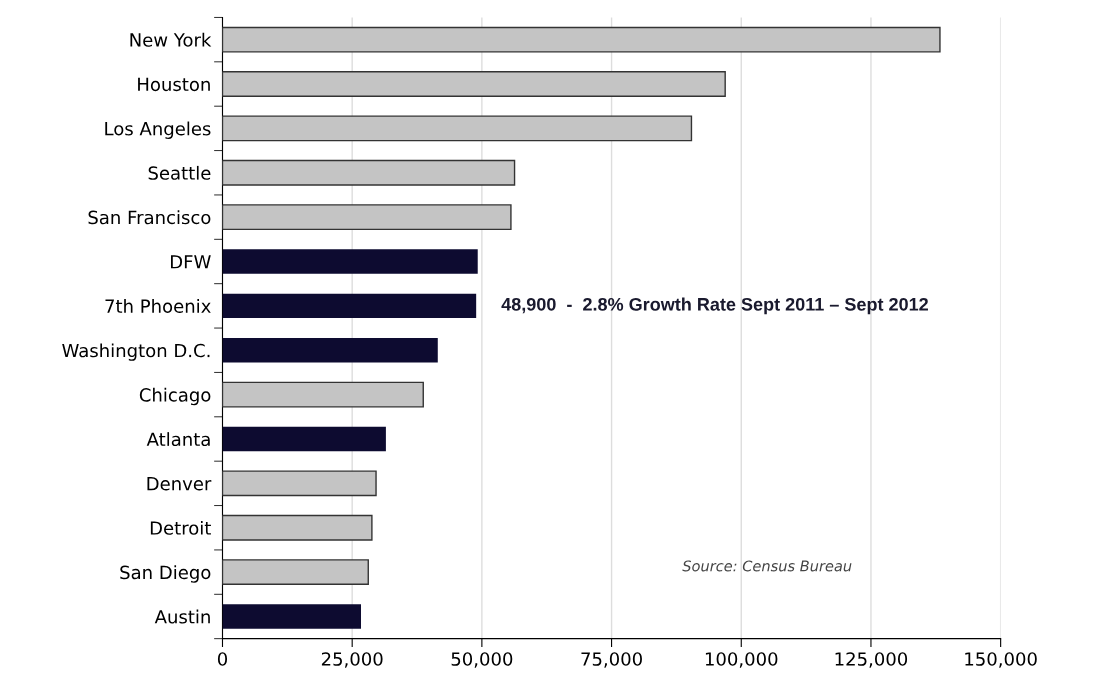 This screenshot has height=698, width=1096. Describe the element at coordinates (1001, 660) in the screenshot. I see `x-tick-label: 150,000` at that location.